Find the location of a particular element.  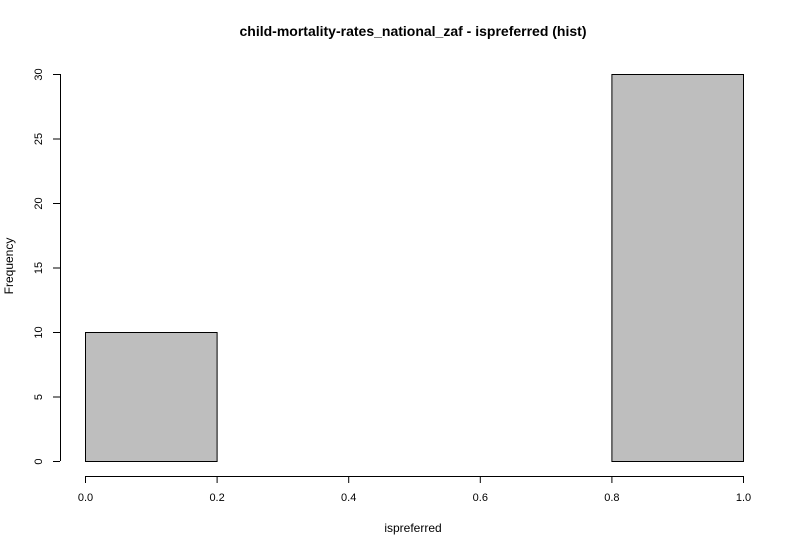

x-tick-label: 0.8 is located at coordinates (611, 498).